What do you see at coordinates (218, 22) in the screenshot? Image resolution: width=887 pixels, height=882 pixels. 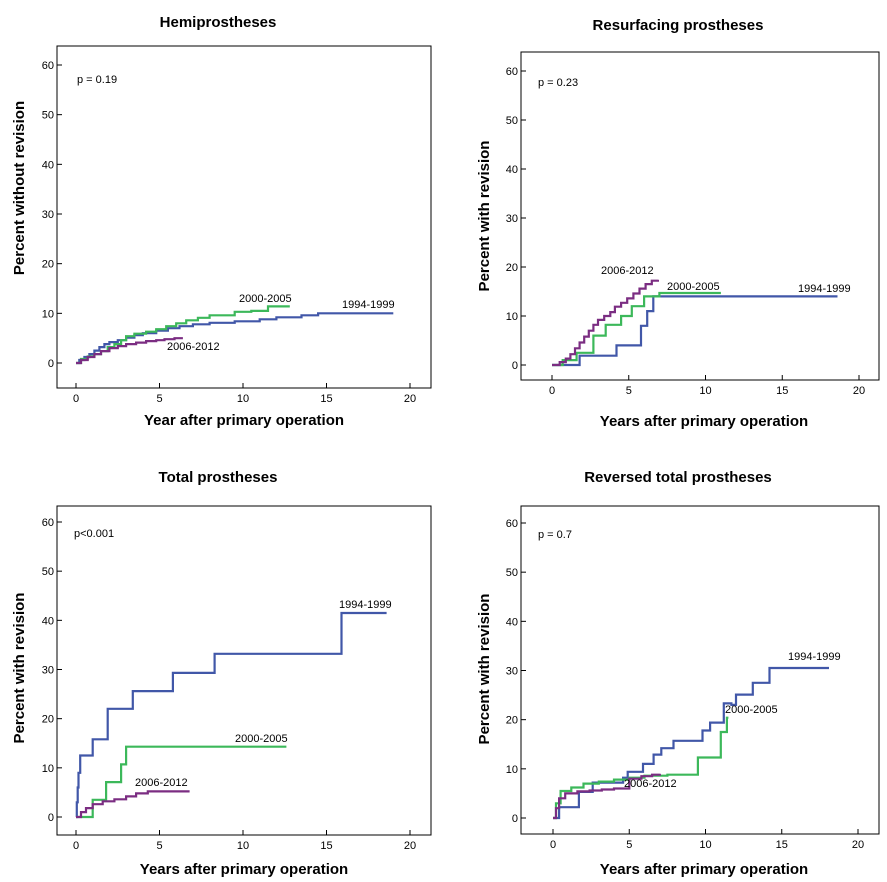 I see `chart-title: Hemiprostheses` at bounding box center [218, 22].